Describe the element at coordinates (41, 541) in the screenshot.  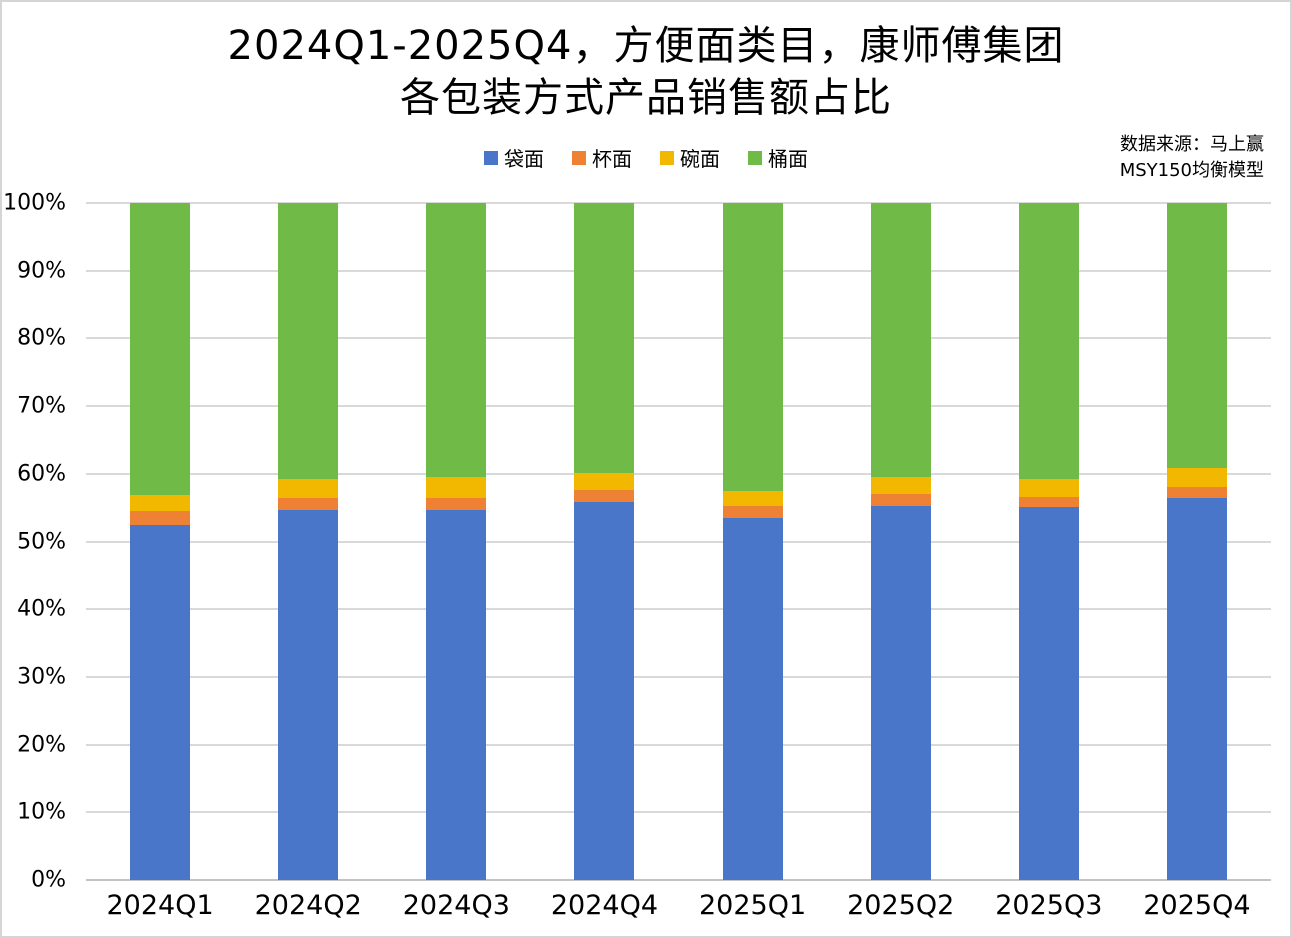
I see `y-tick-label-50: 50%` at that location.